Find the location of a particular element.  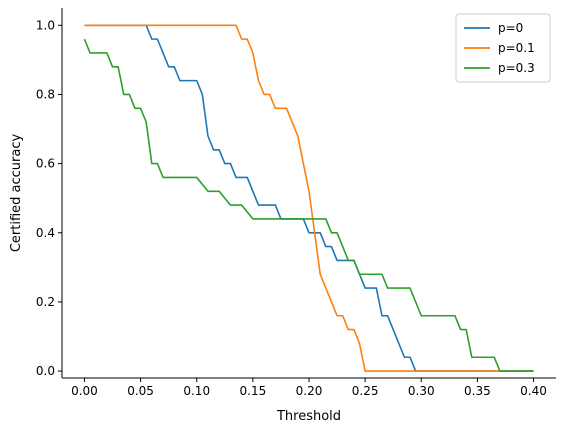

x-tick-label: 0.25 is located at coordinates (365, 391).